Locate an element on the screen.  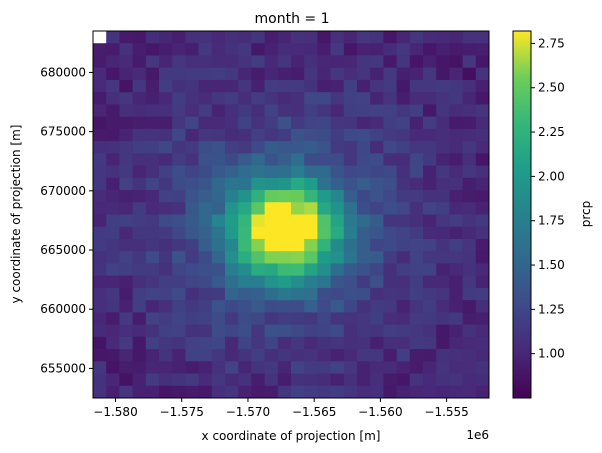
x-axis-label: x coordinate of projection [m] is located at coordinates (291, 436).